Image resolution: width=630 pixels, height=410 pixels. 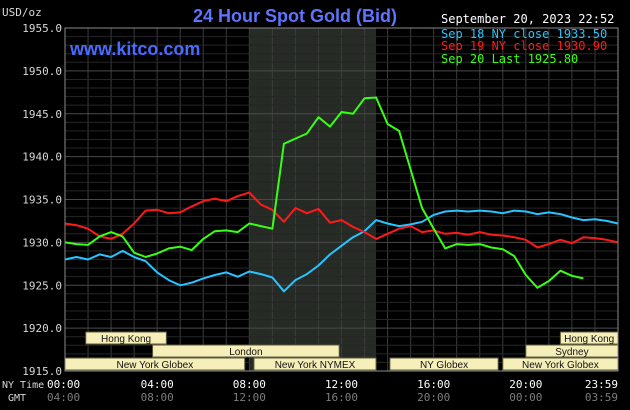 I want to click on session-label: London, so click(x=245, y=352).